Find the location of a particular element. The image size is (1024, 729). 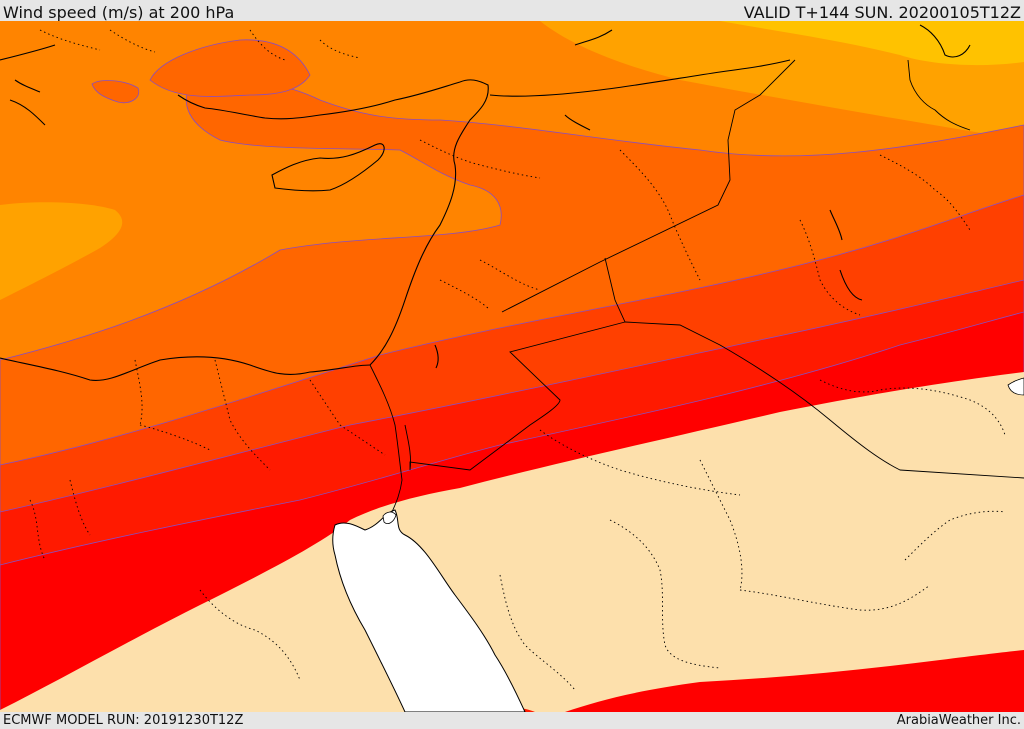

band-red-bottom is located at coordinates (794, 681).